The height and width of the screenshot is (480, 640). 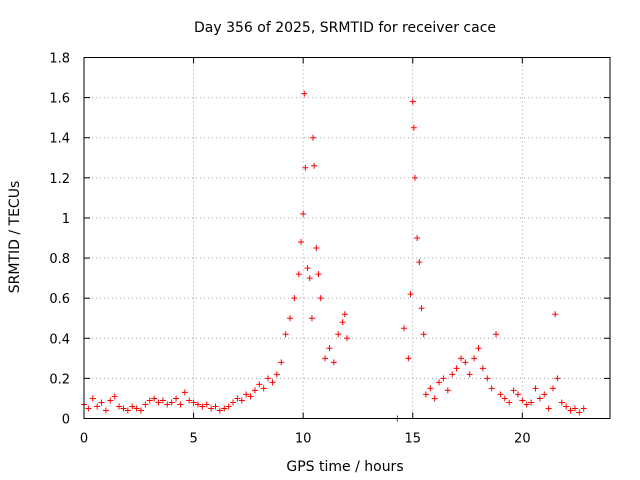 What do you see at coordinates (59, 59) in the screenshot?
I see `y-tick-label: 1.8` at bounding box center [59, 59].